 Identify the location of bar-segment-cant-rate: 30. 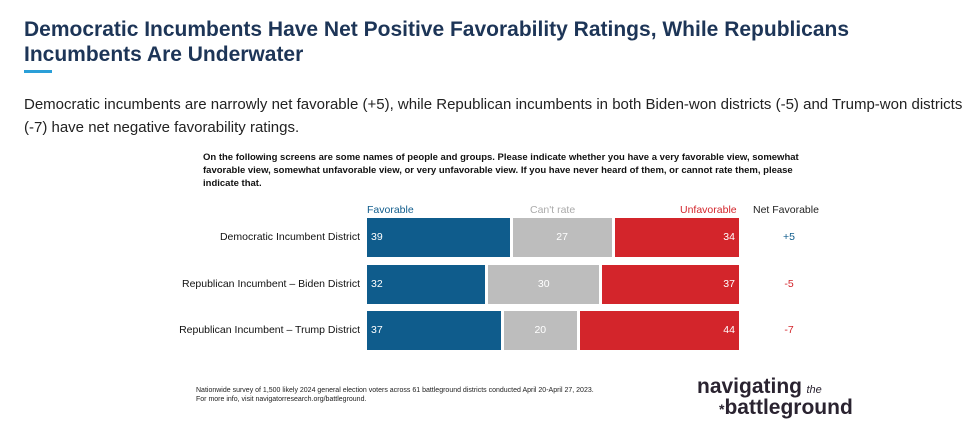
(544, 284).